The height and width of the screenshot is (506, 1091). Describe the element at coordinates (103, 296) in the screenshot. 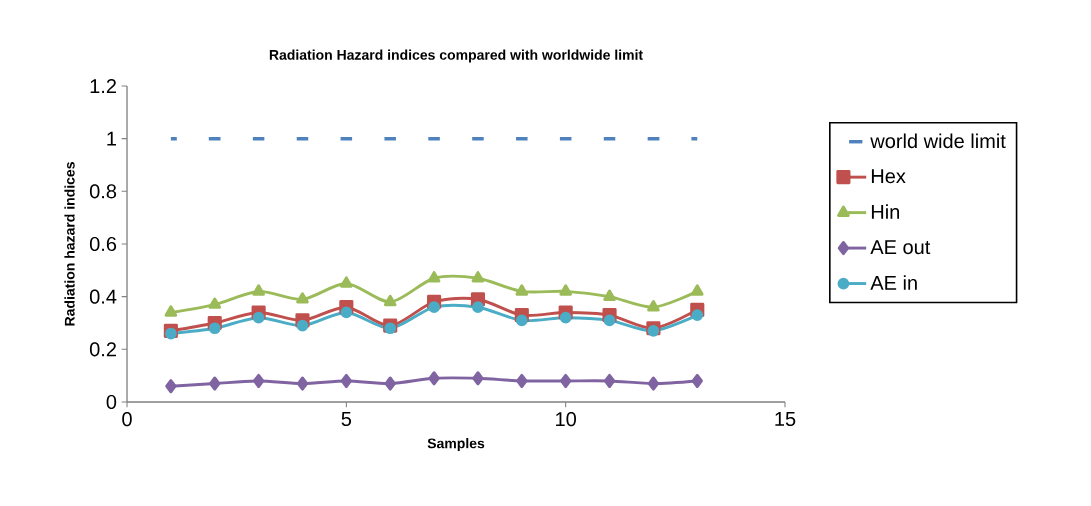

I see `y-tick-label: 0.4` at that location.